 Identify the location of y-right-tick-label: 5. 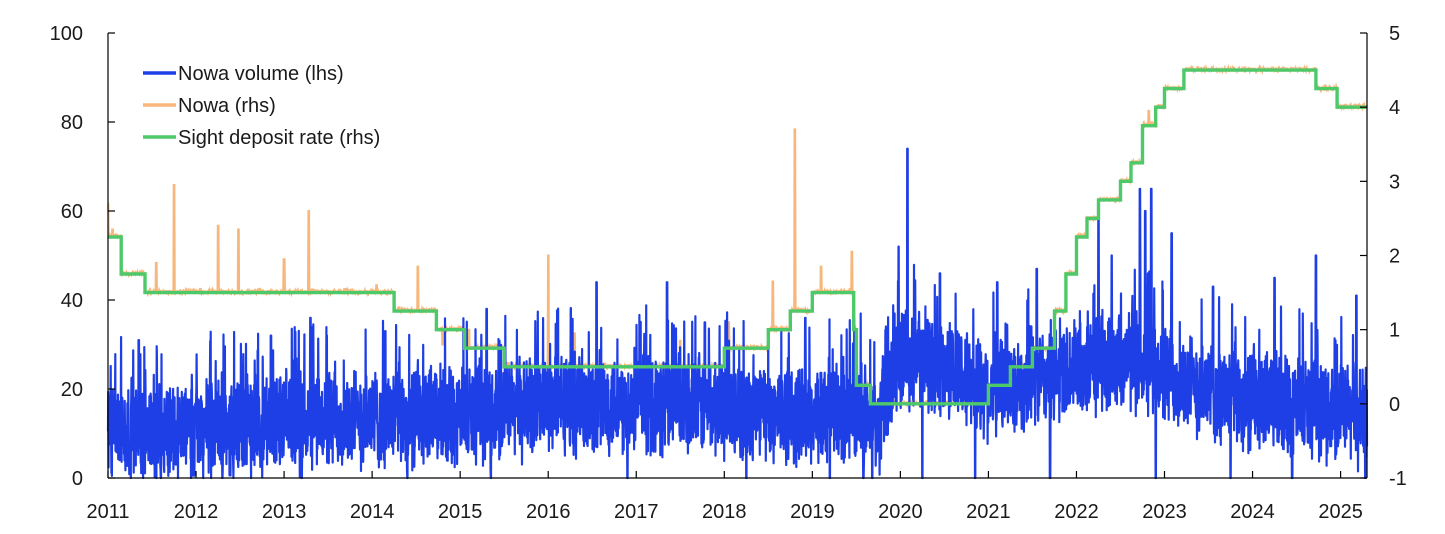
(1394, 34).